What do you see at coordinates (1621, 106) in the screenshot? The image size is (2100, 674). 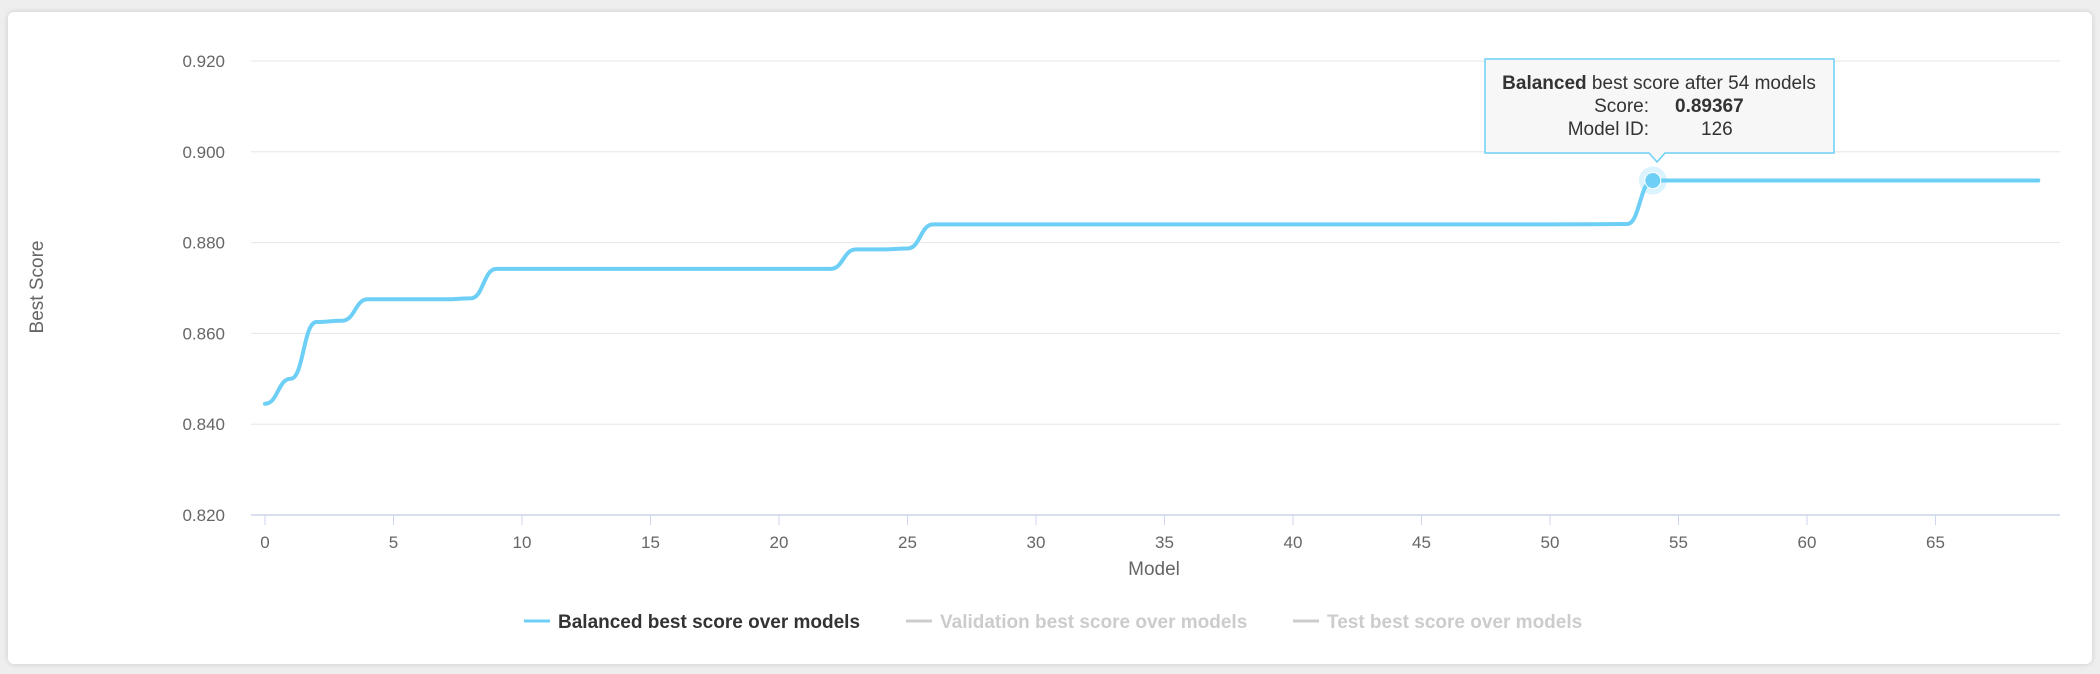 I see `tooltip-score-label: Score:` at bounding box center [1621, 106].